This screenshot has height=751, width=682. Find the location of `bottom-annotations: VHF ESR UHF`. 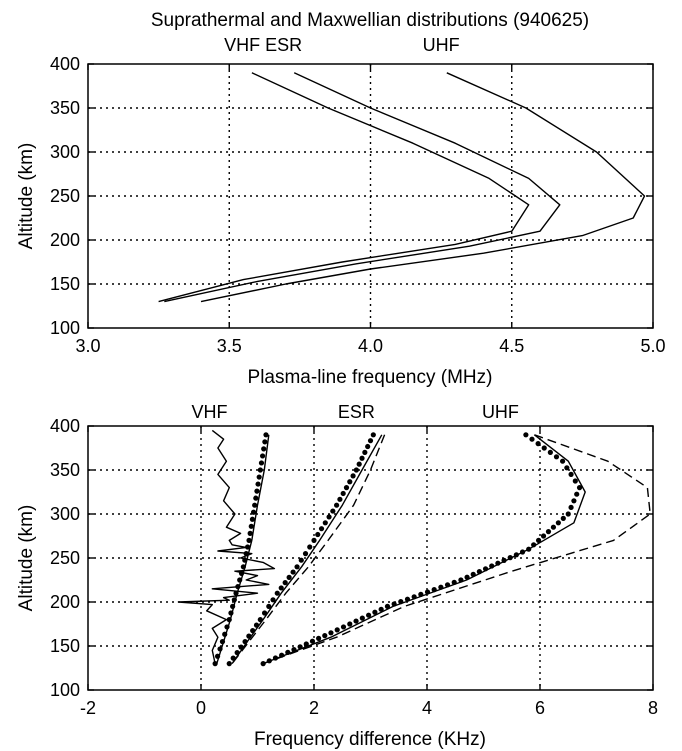

bottom-annotations: VHF ESR UHF is located at coordinates (354, 412).